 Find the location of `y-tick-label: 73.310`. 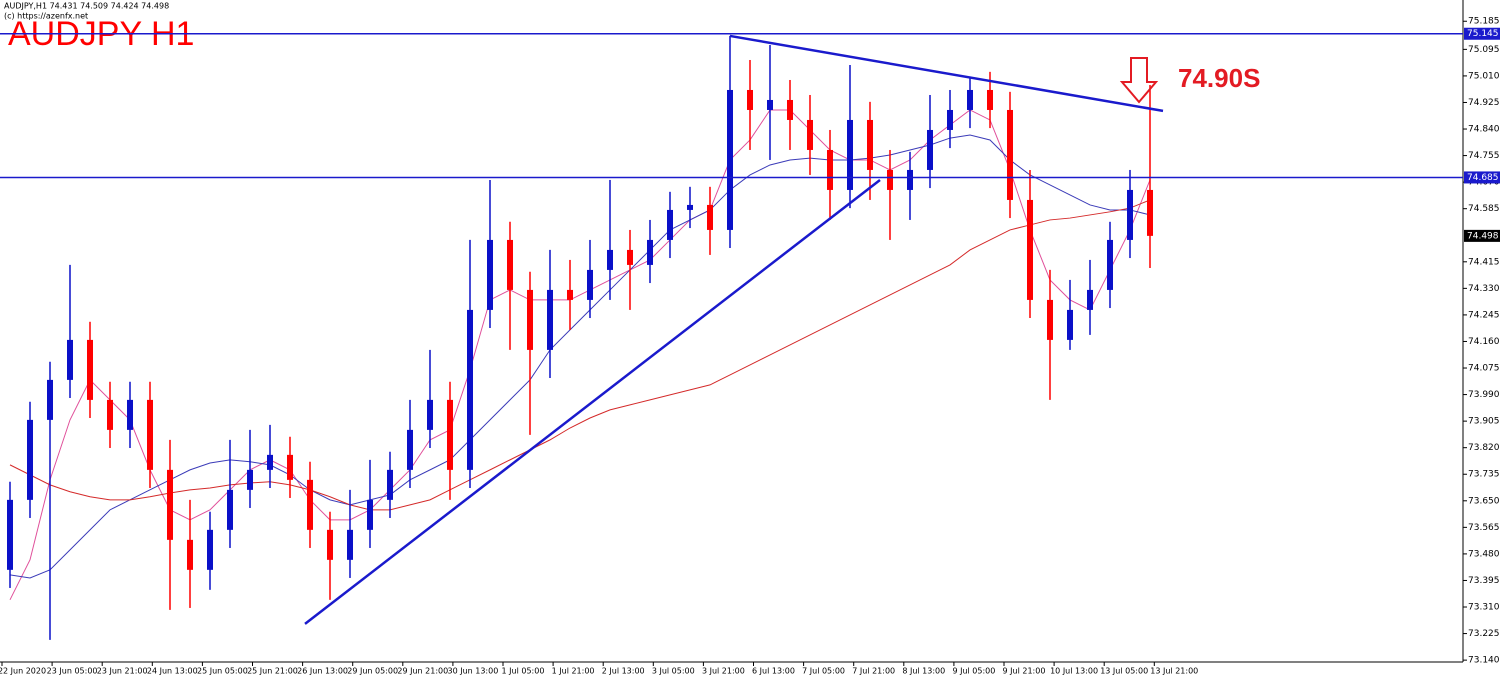

y-tick-label: 73.310 is located at coordinates (1484, 608).